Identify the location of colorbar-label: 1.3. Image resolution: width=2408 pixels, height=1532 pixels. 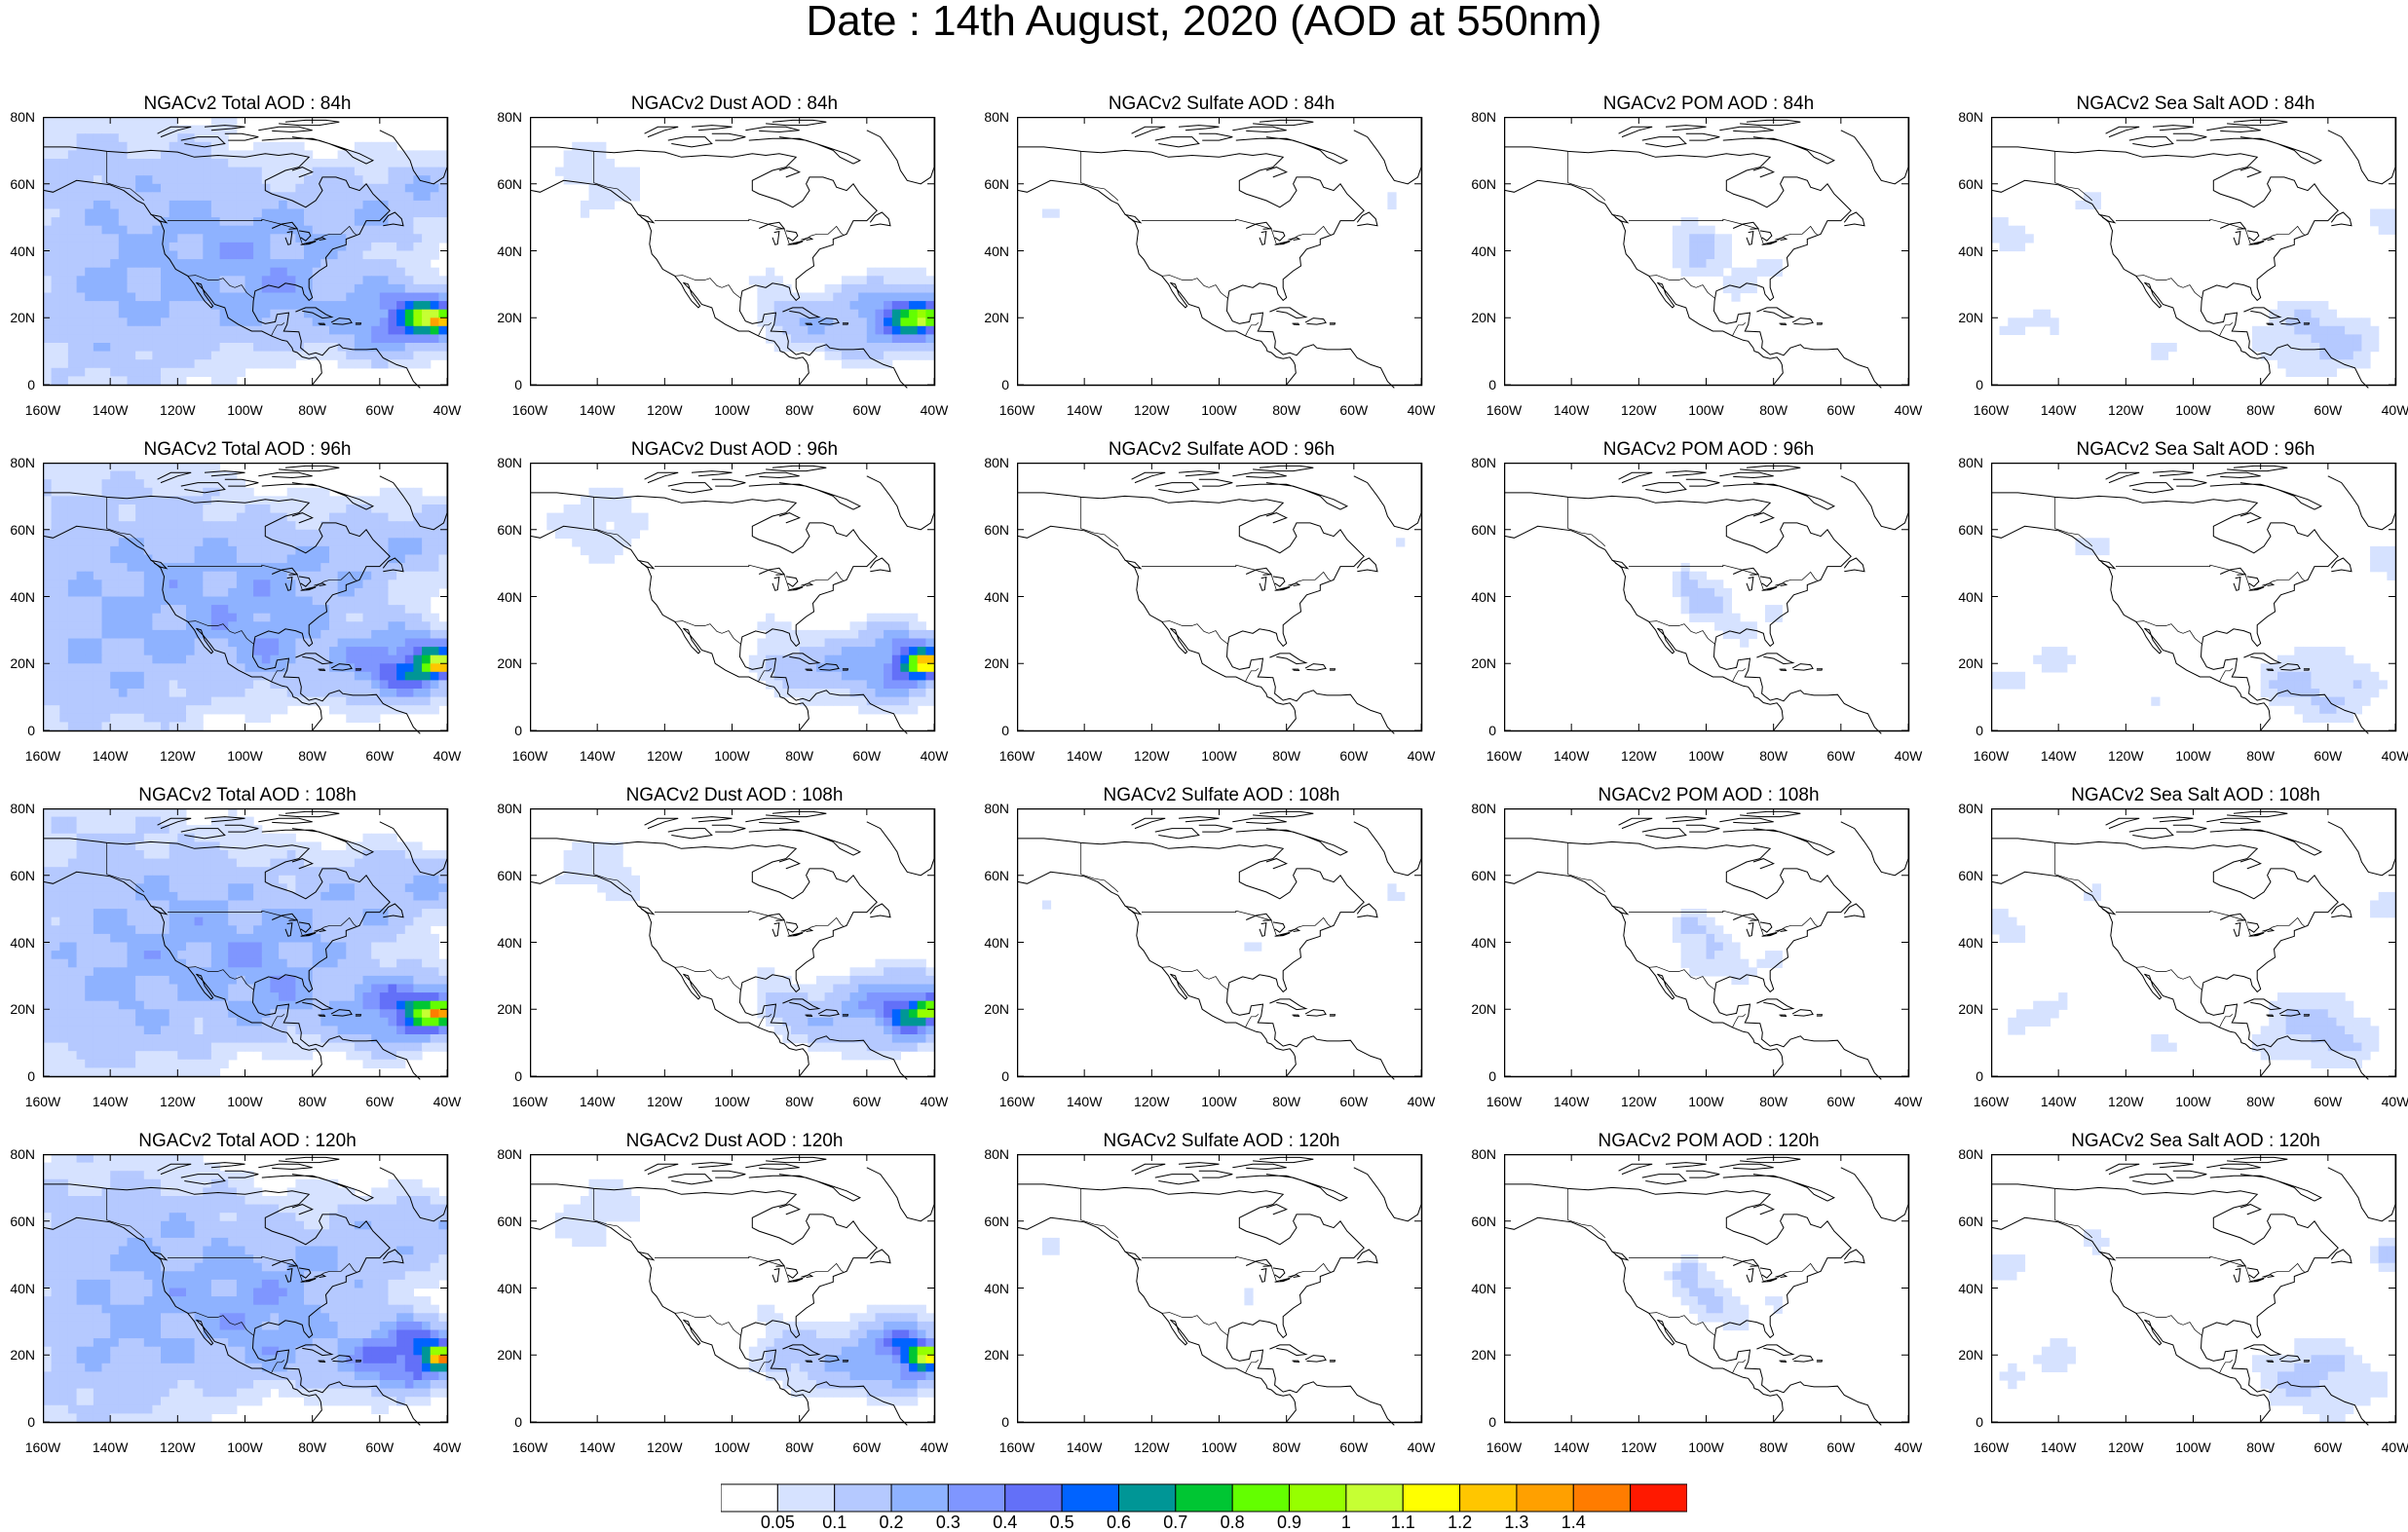
(1516, 1522).